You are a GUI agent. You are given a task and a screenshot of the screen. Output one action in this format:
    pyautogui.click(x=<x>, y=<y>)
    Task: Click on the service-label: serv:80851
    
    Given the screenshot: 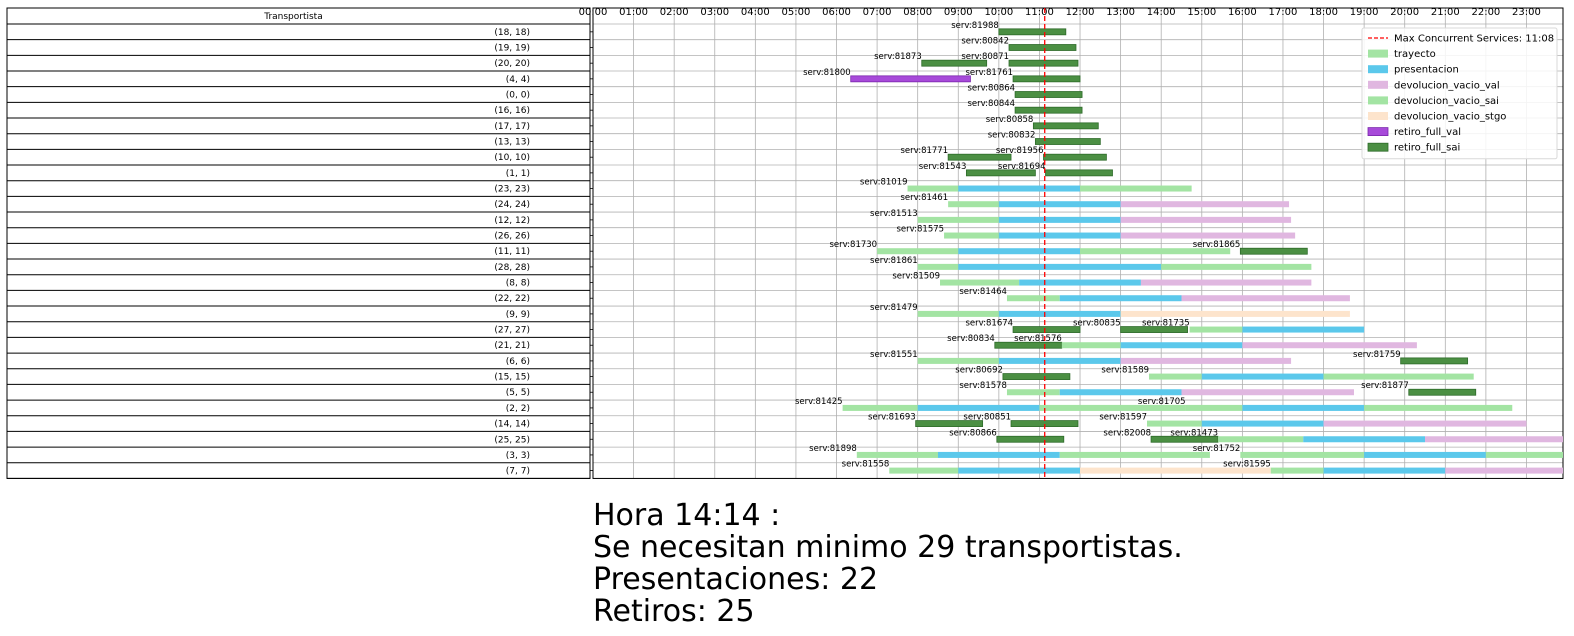 What is the action you would take?
    pyautogui.click(x=987, y=418)
    